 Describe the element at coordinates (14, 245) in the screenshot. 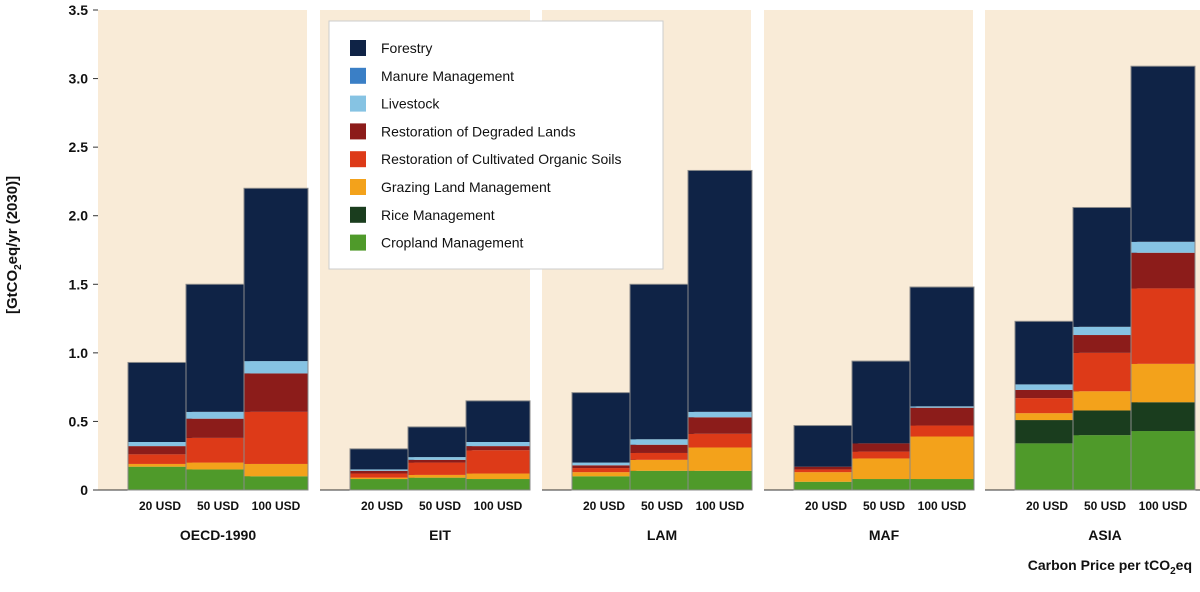

I see `y-axis-label: [GtCO2eq/yr (2030)]` at that location.